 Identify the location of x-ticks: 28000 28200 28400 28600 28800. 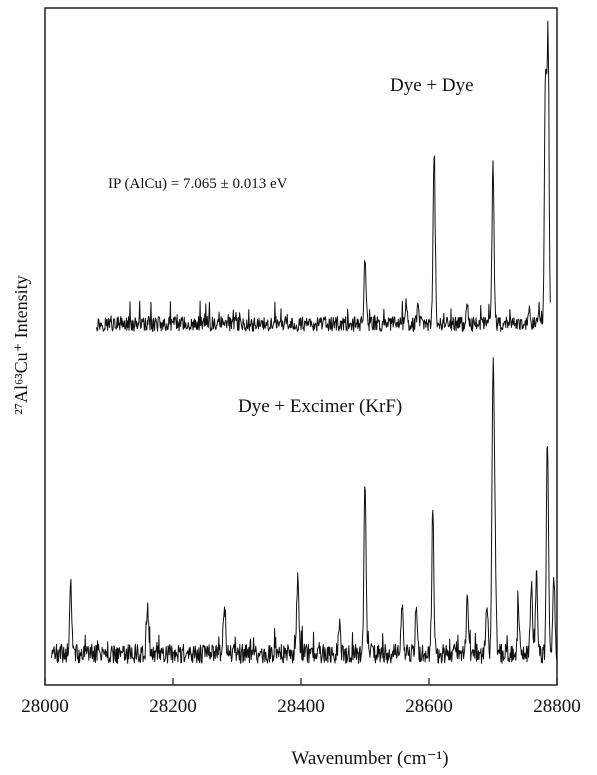
(301, 697).